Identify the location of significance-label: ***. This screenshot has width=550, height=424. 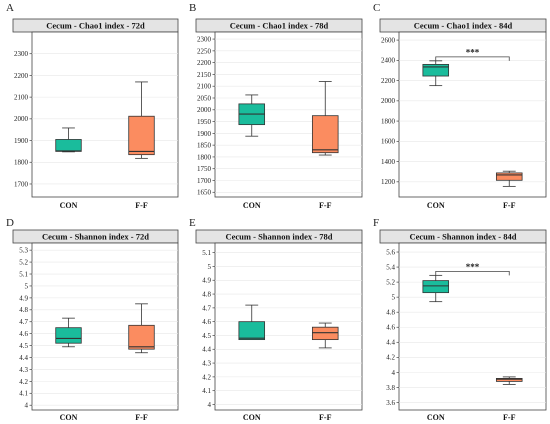
(473, 52).